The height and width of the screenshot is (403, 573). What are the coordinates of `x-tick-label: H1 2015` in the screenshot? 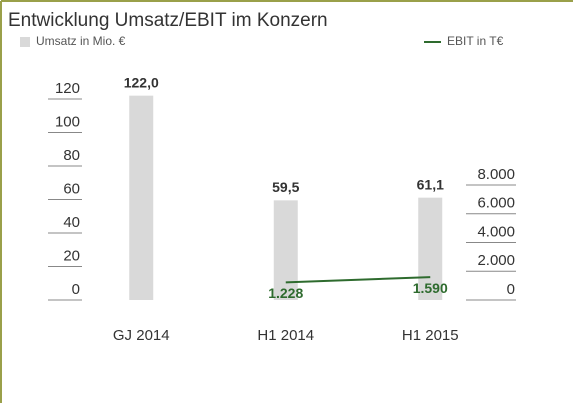 It's located at (430, 335).